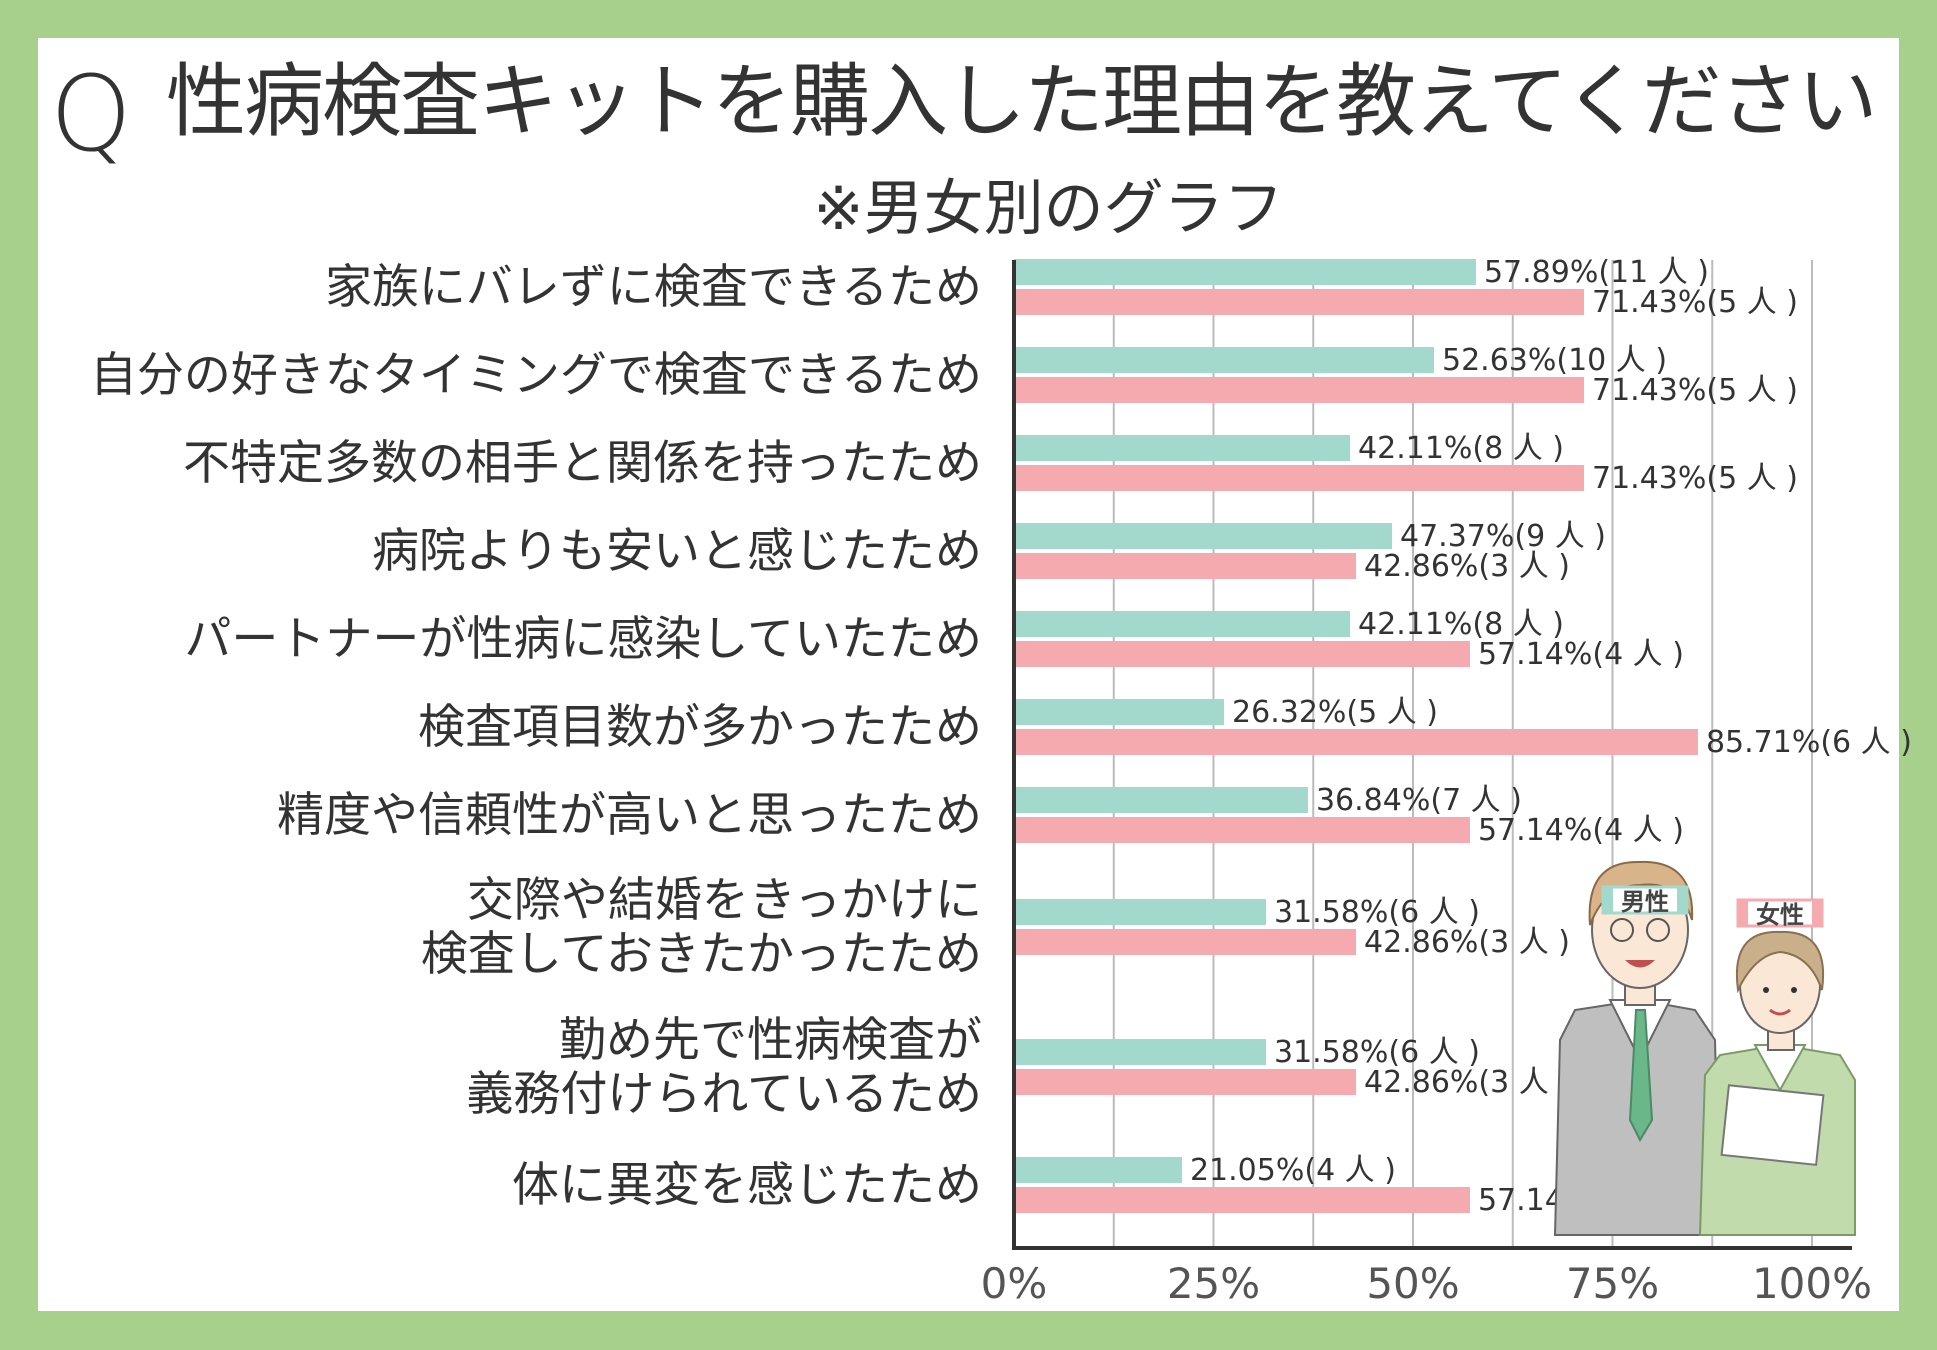  I want to click on male-value-label: 52.63%(10 人 ), so click(1554, 360).